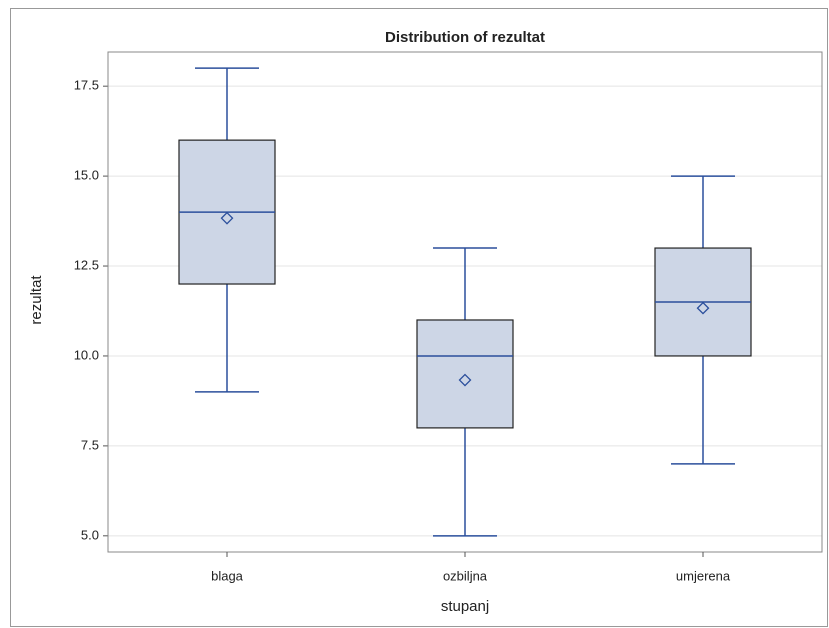 This screenshot has height=628, width=829. What do you see at coordinates (465, 37) in the screenshot?
I see `chart-title: Distribution of rezultat` at bounding box center [465, 37].